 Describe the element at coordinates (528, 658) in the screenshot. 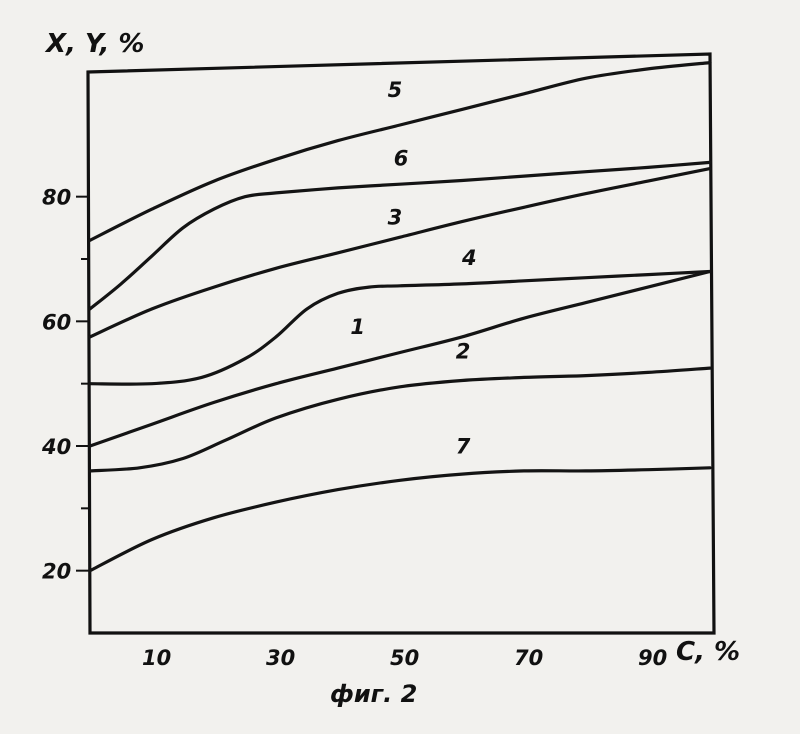

I see `x-tick-label: 70` at that location.